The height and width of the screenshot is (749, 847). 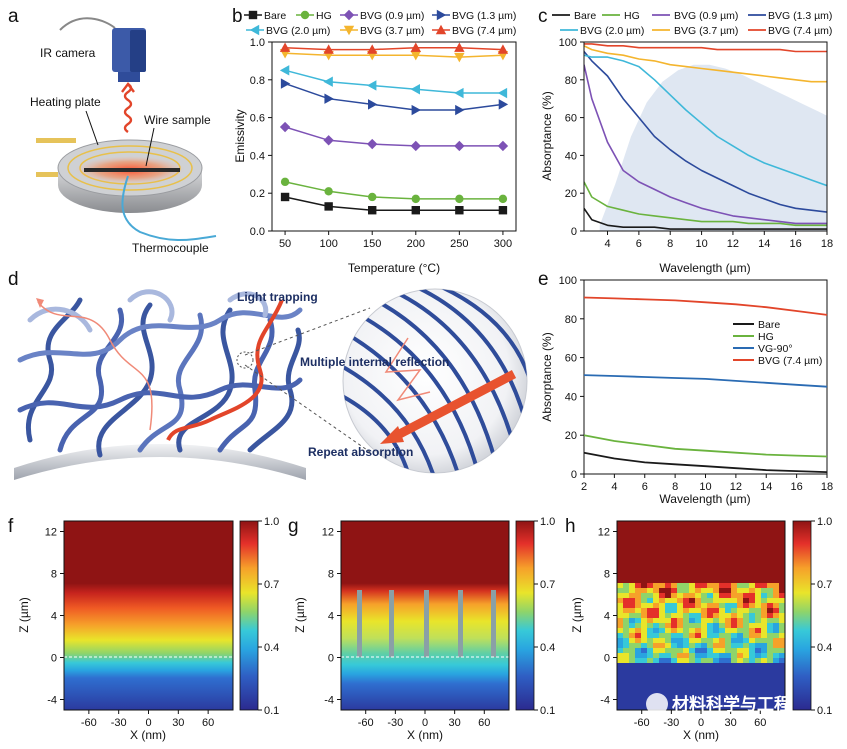 I want to click on colorbar-tick-label: 0.1, so click(x=547, y=711).